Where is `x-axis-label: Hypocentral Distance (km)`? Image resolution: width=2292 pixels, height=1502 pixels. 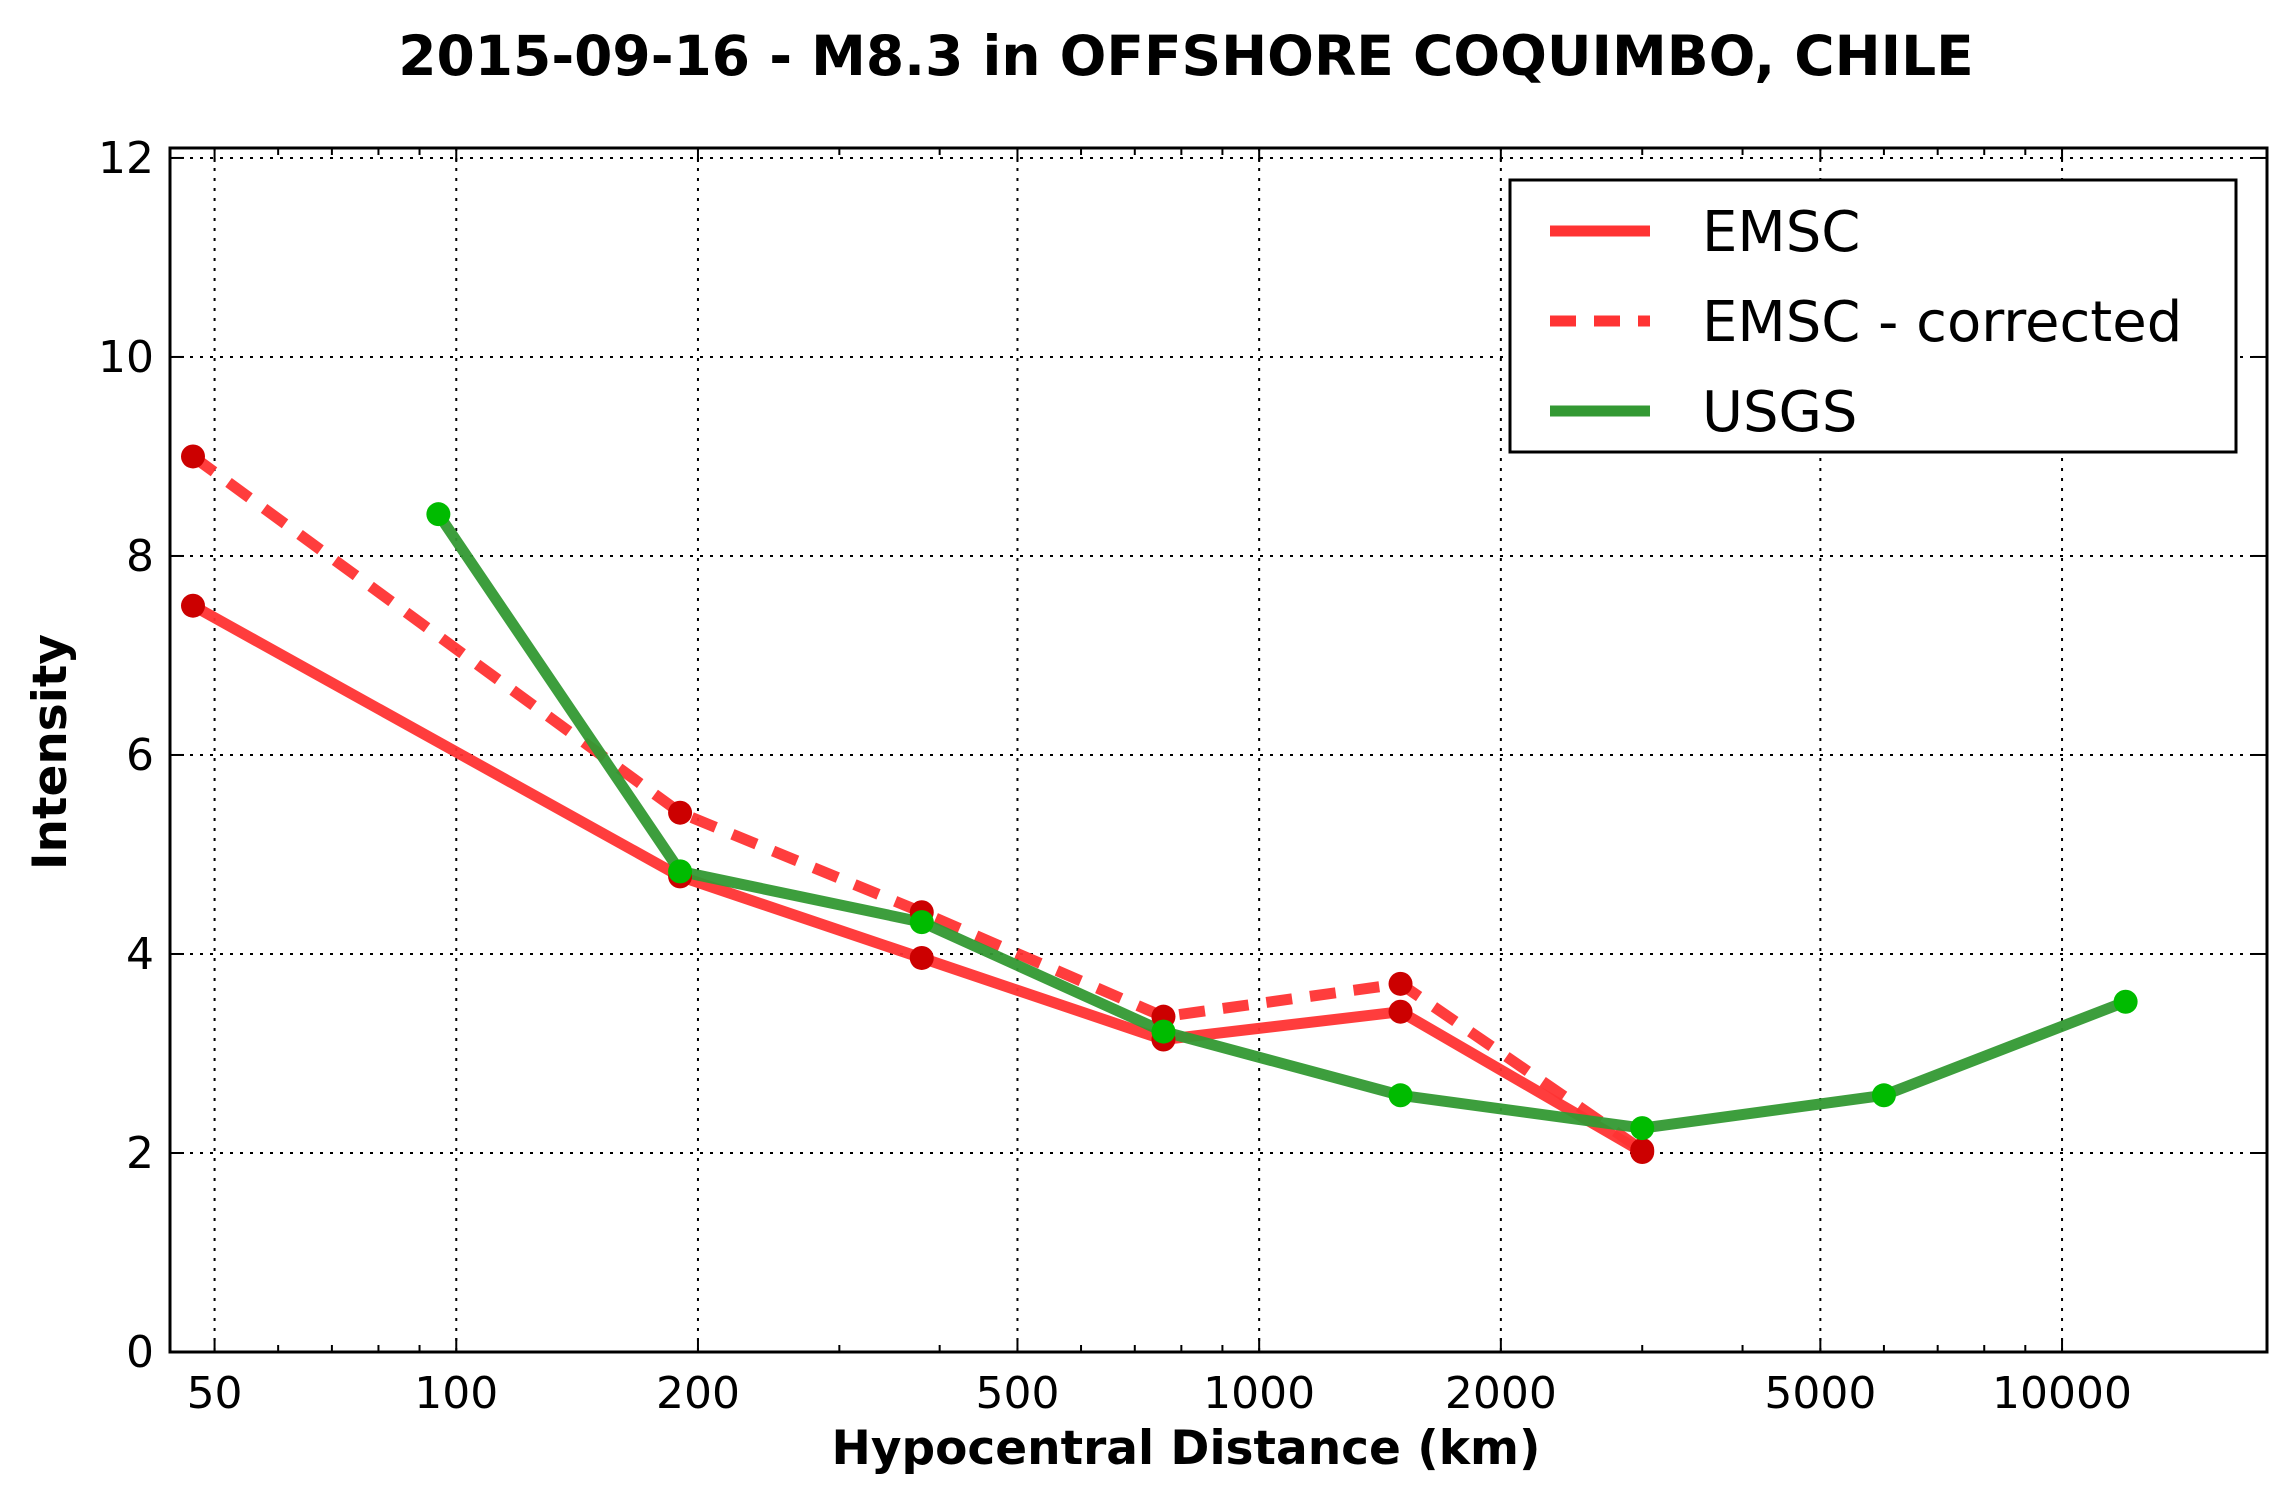
x-axis-label: Hypocentral Distance (km) is located at coordinates (1186, 1448).